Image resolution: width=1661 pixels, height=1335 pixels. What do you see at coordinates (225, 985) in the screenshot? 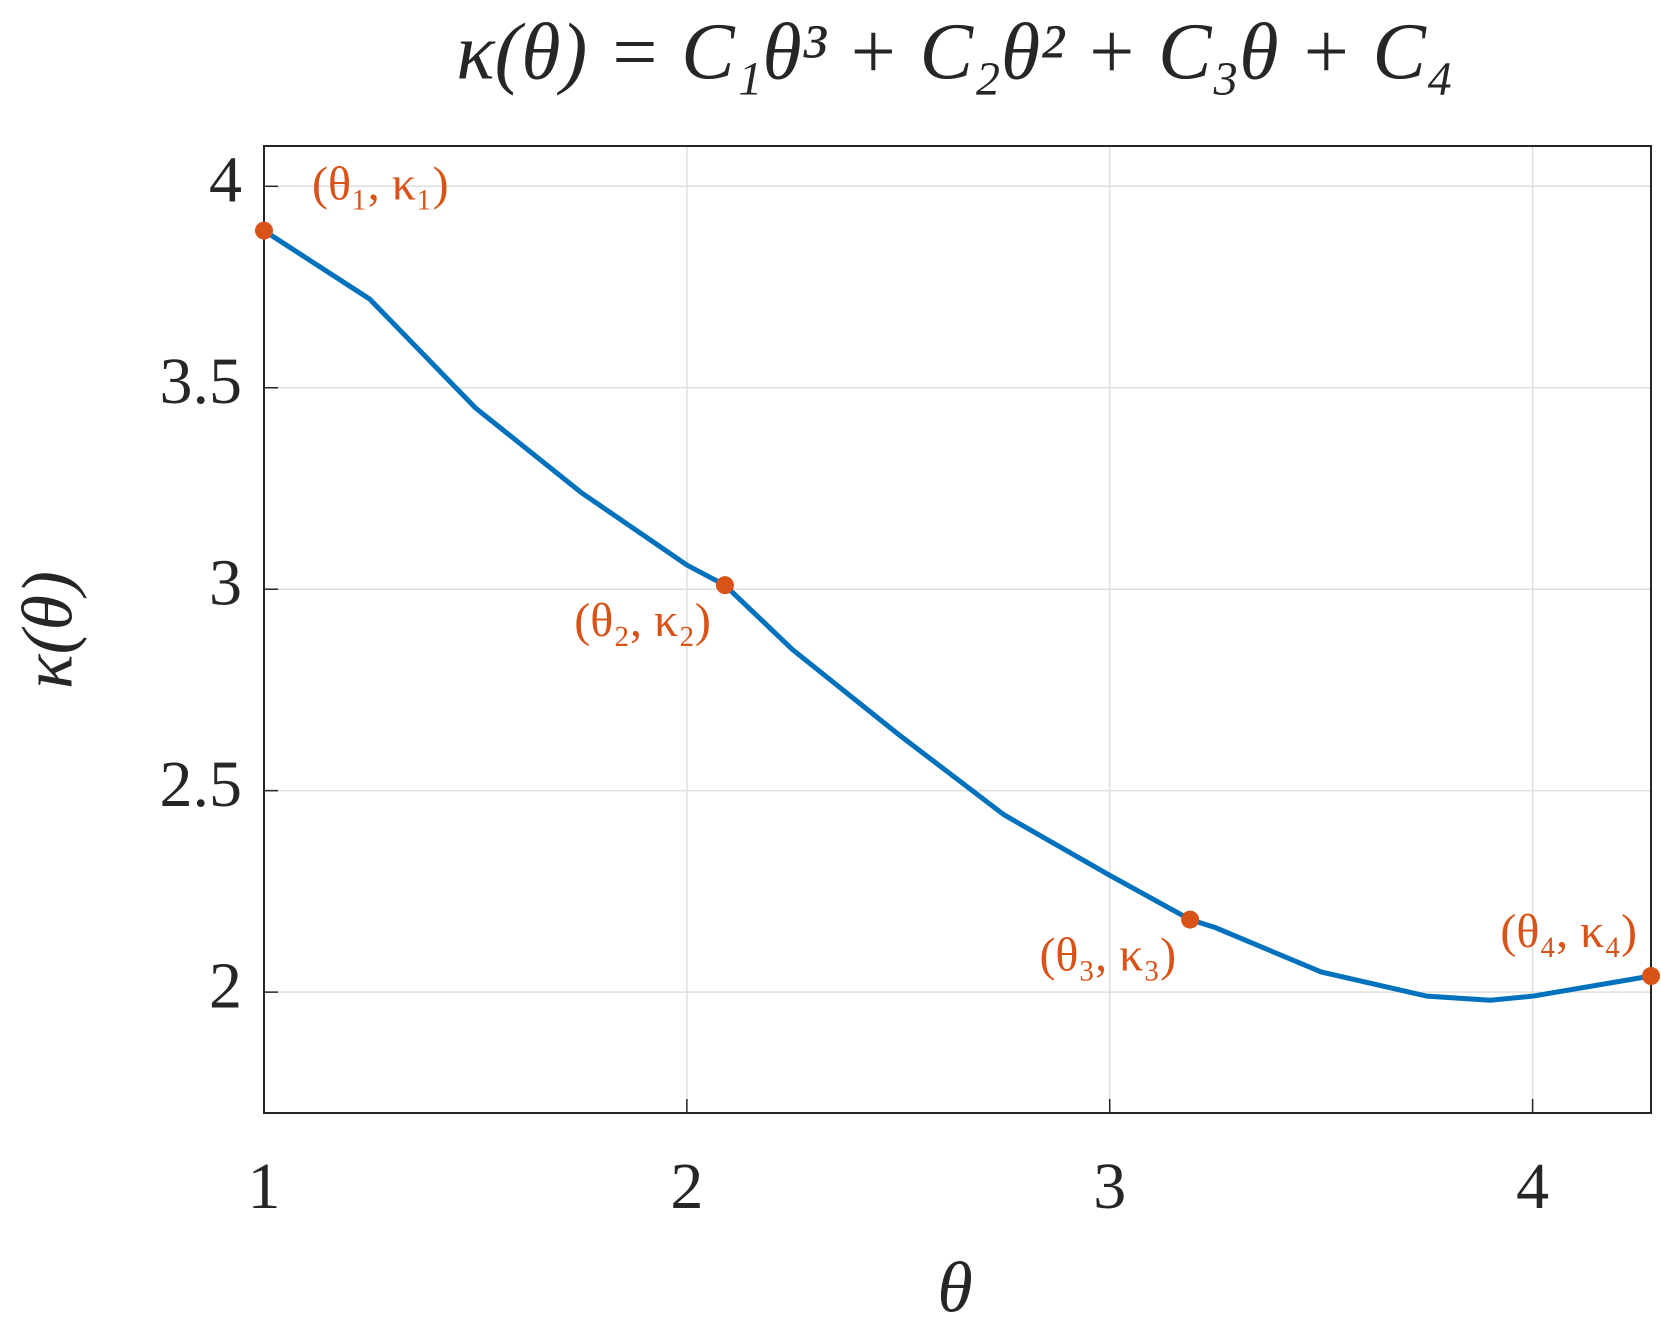
I see `y-tick-label: 2` at bounding box center [225, 985].